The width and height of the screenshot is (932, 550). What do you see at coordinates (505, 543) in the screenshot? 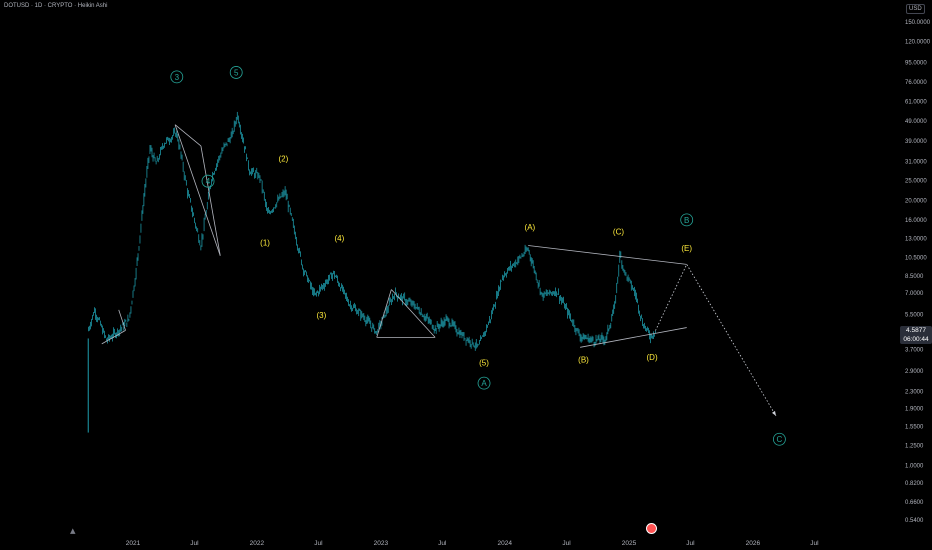
I see `x-tick-label: 2024` at bounding box center [505, 543].